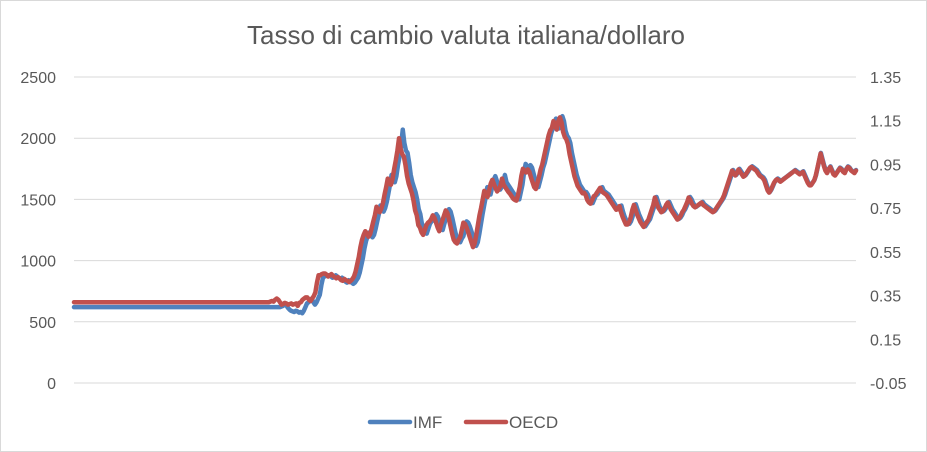 The height and width of the screenshot is (452, 927). I want to click on legend-label-oecd: OECD, so click(533, 422).